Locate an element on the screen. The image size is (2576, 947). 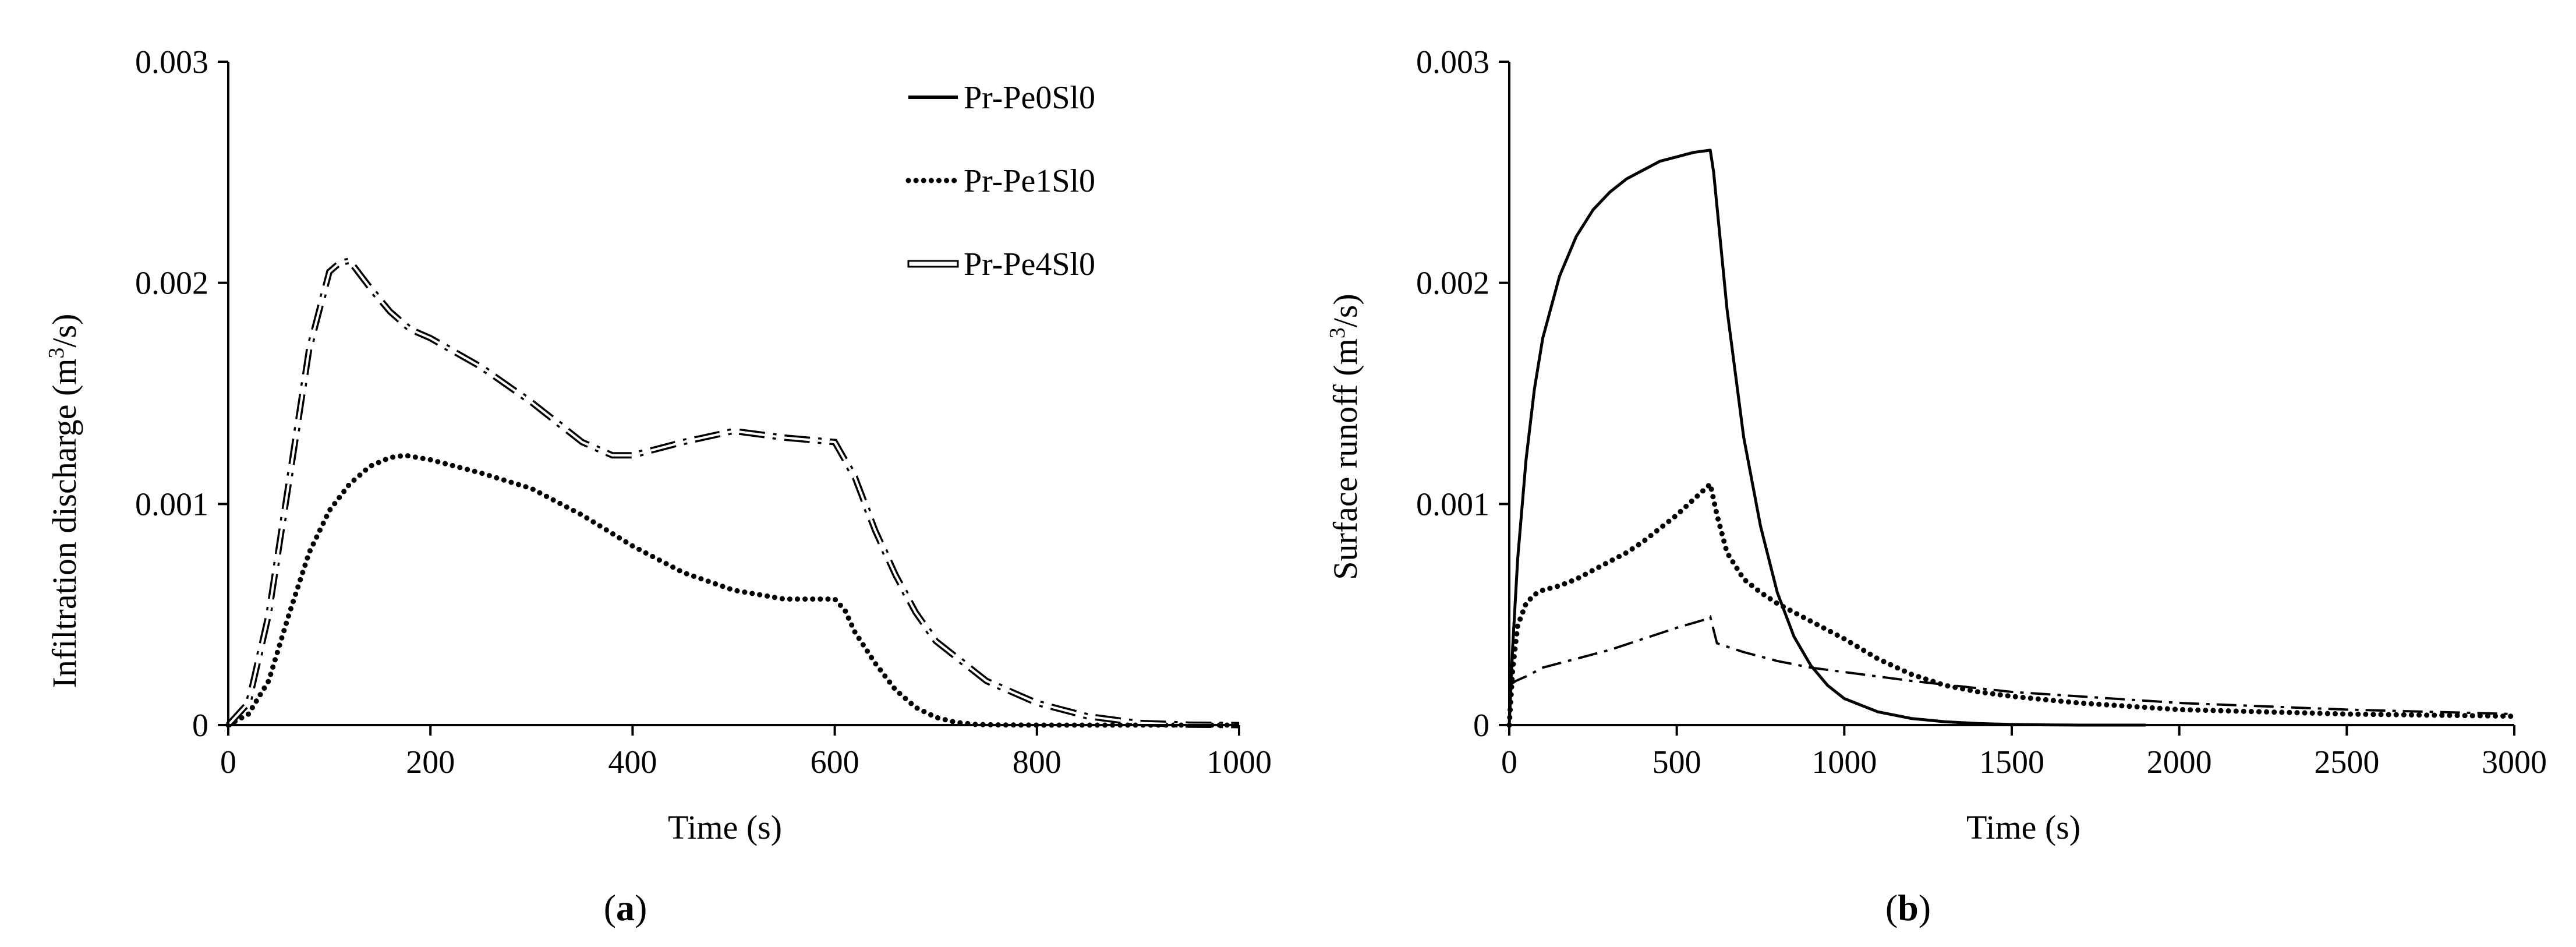
legend-label-pe0: Pr-Pe0Sl0 is located at coordinates (1029, 98).